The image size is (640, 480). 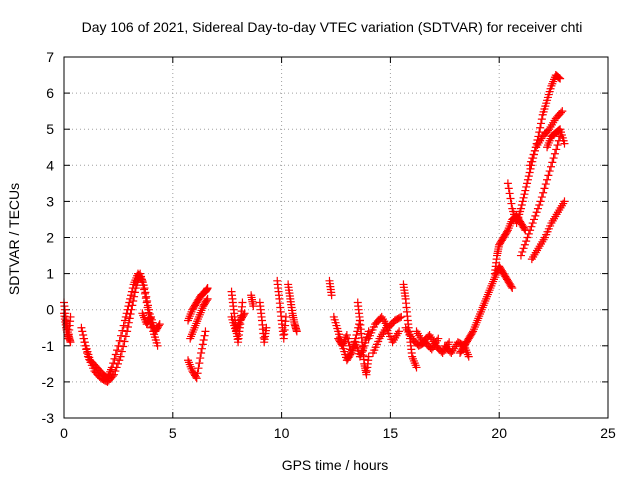 What do you see at coordinates (173, 433) in the screenshot?
I see `x-tick-label: 5` at bounding box center [173, 433].